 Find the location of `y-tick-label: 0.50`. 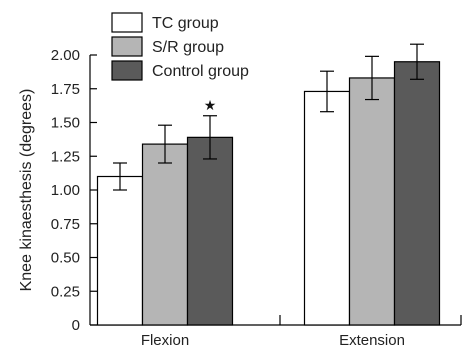

y-tick-label: 0.50 is located at coordinates (65, 258).